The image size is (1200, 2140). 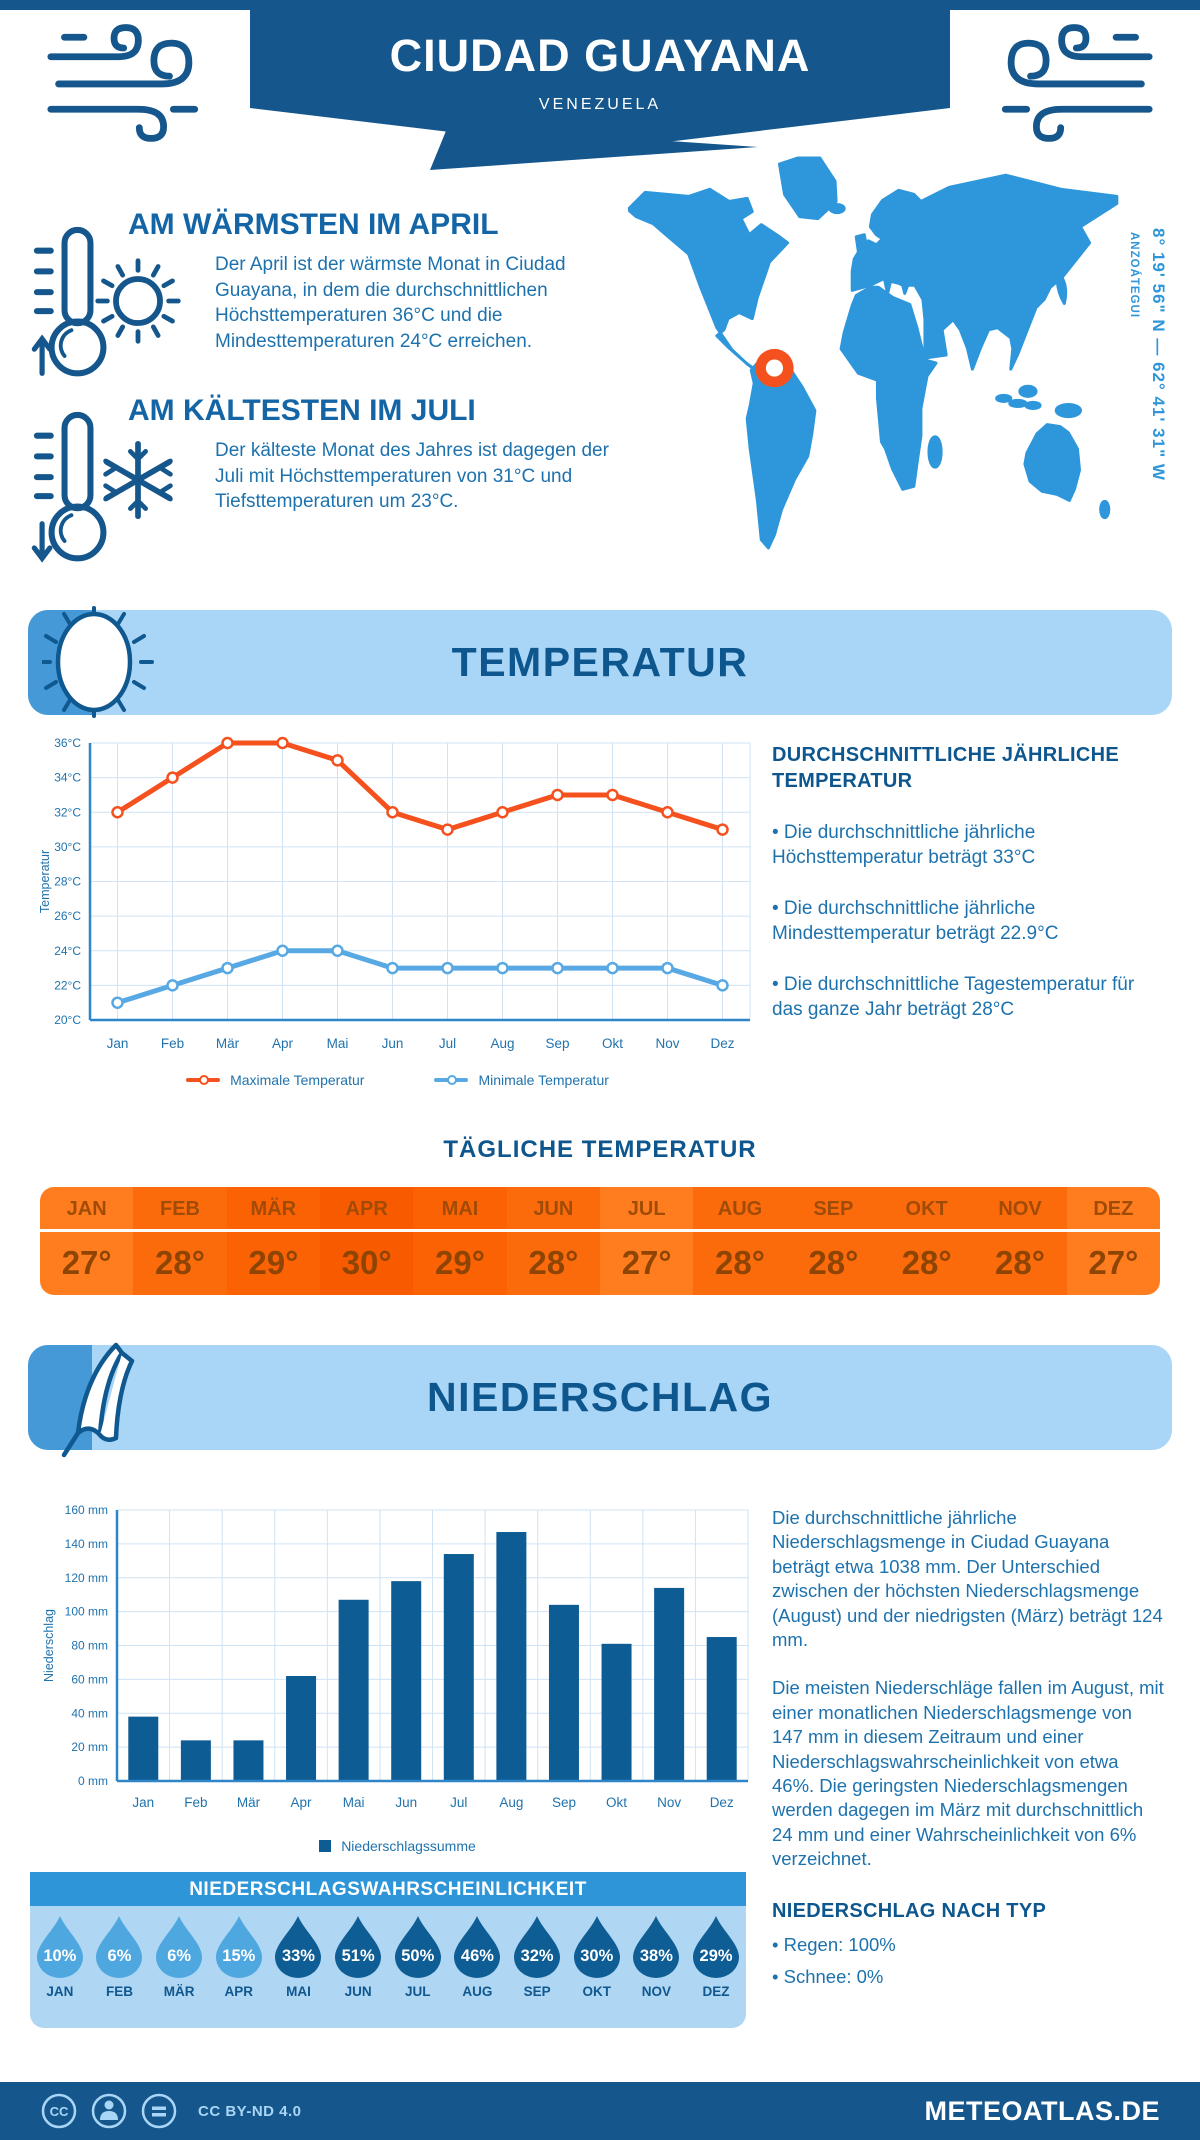 What do you see at coordinates (774, 368) in the screenshot?
I see `map-marker-icon` at bounding box center [774, 368].